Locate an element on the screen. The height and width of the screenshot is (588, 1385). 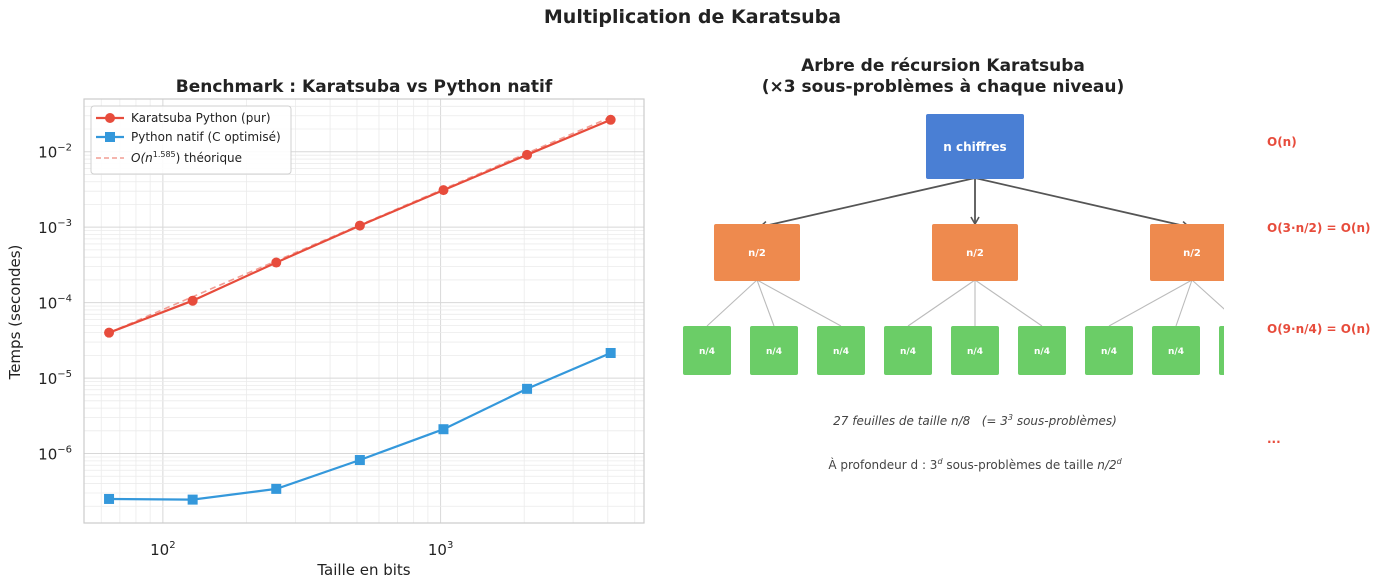
legend-box is located at coordinates (191, 140).